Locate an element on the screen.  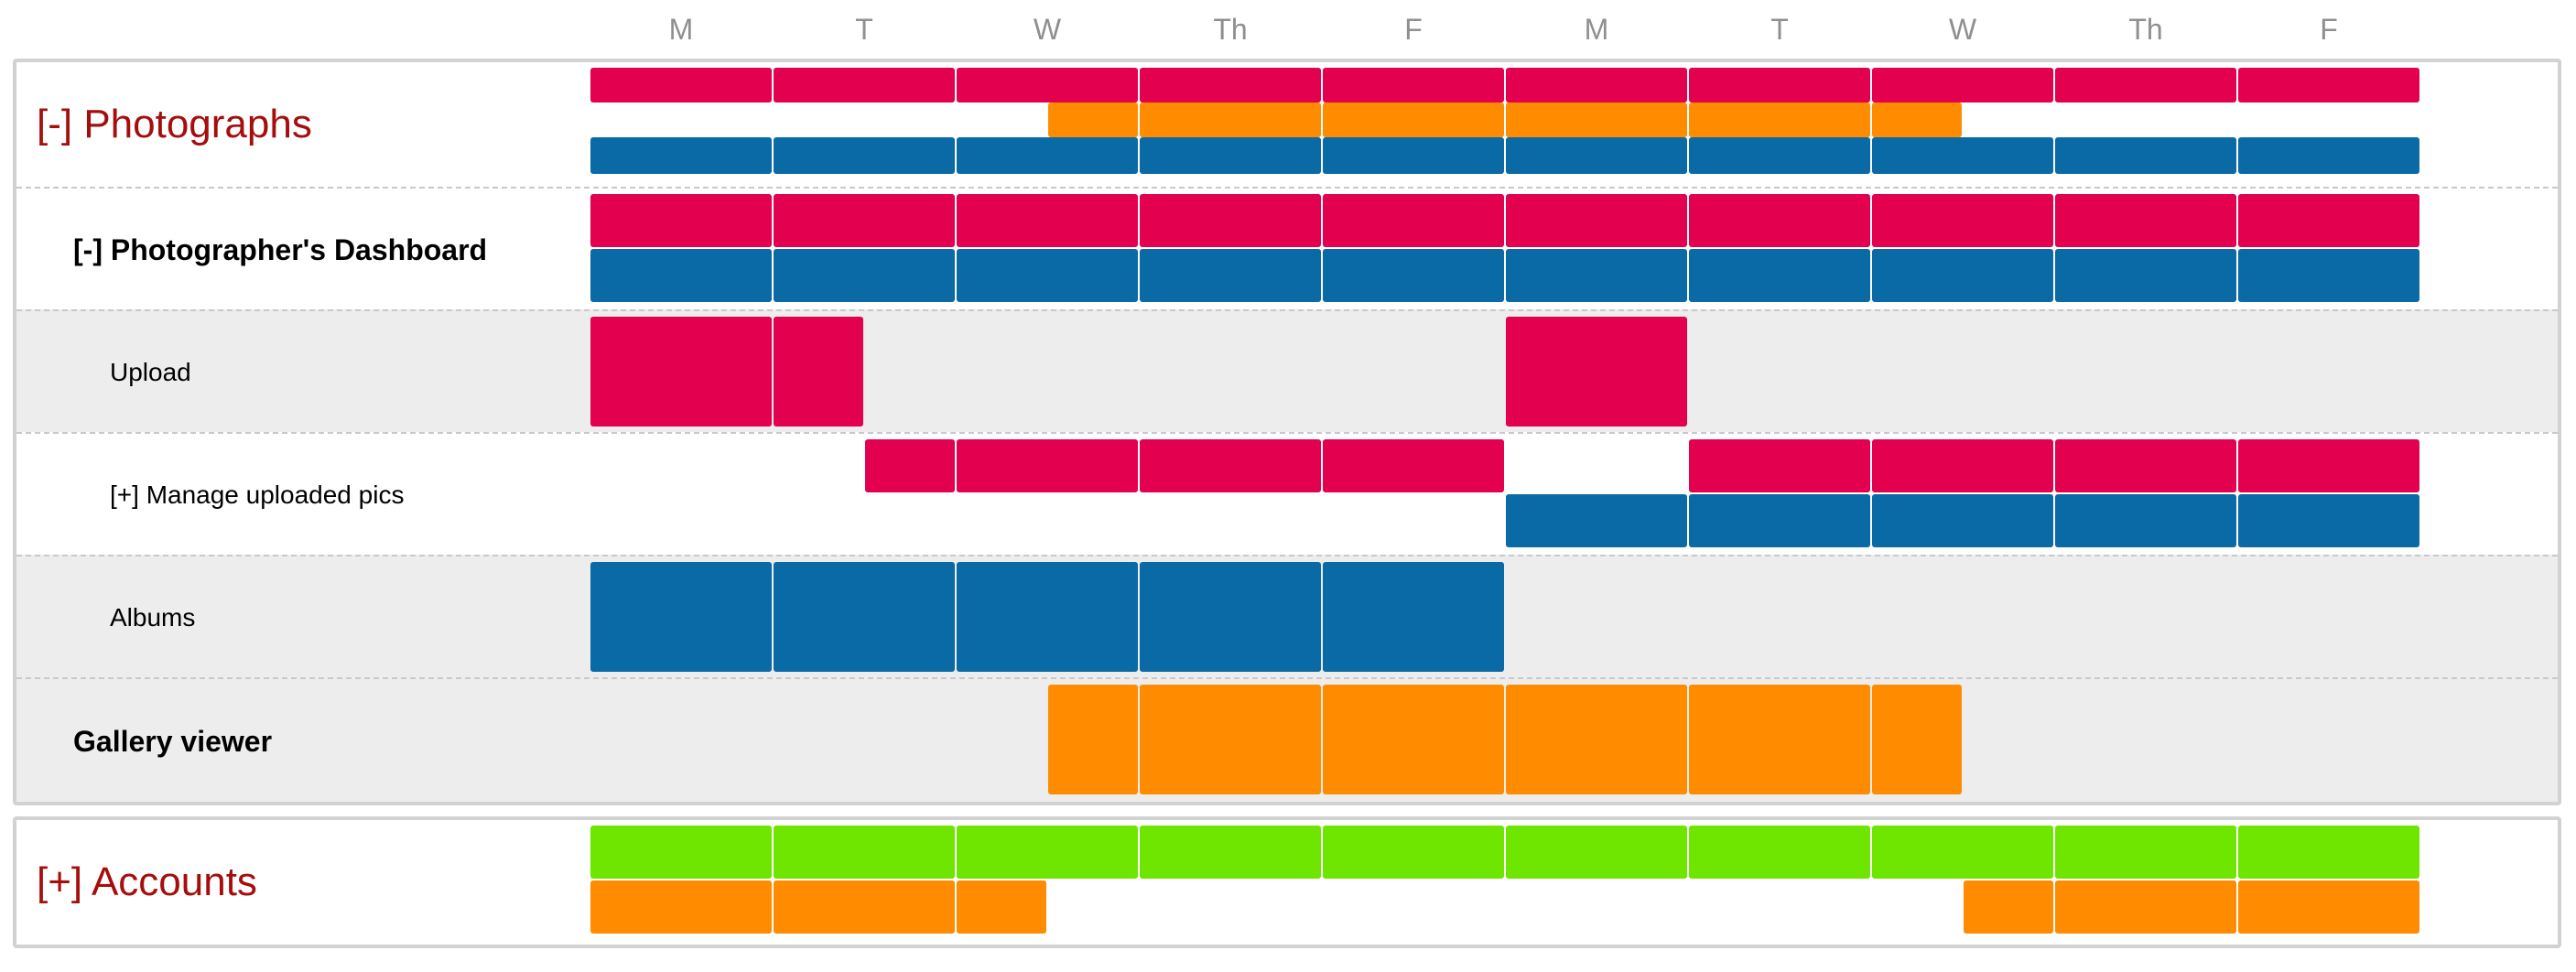
bar-photographers-dashboard-pink-day9 is located at coordinates (2146, 220).